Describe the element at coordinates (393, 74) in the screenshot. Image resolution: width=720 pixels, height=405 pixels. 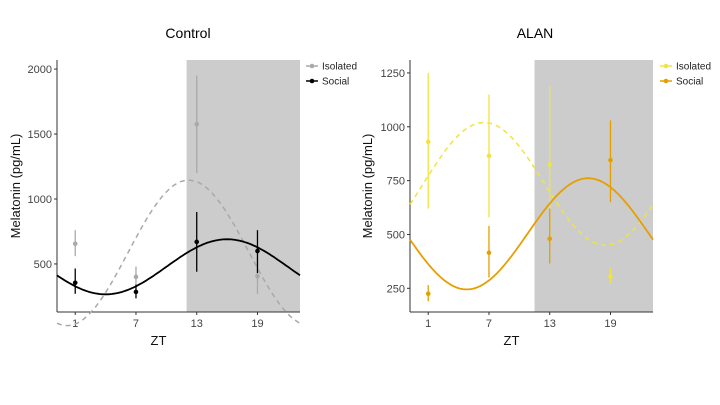
I see `y-tick-label: 1250` at that location.